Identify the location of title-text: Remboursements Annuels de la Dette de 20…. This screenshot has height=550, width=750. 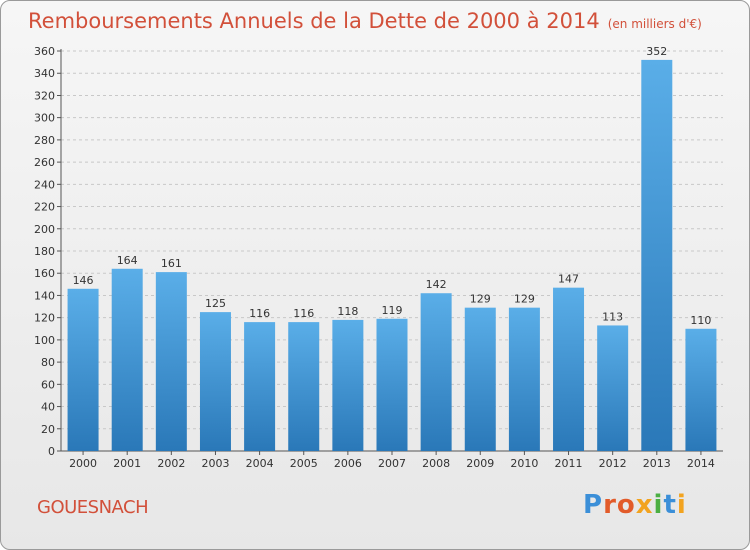
(314, 21).